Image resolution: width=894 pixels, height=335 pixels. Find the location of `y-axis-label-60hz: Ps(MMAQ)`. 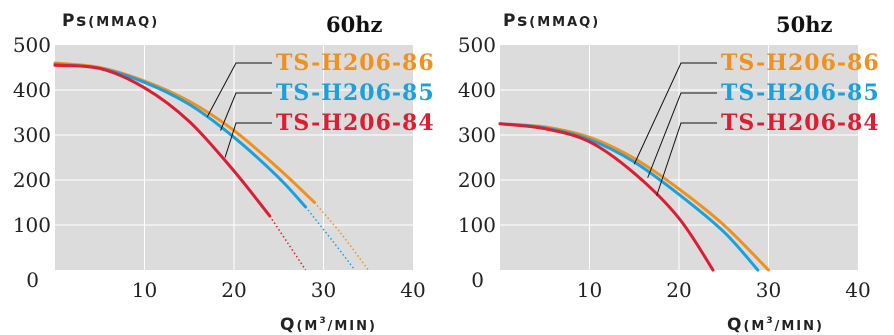

y-axis-label-60hz: Ps(MMAQ) is located at coordinates (110, 21).